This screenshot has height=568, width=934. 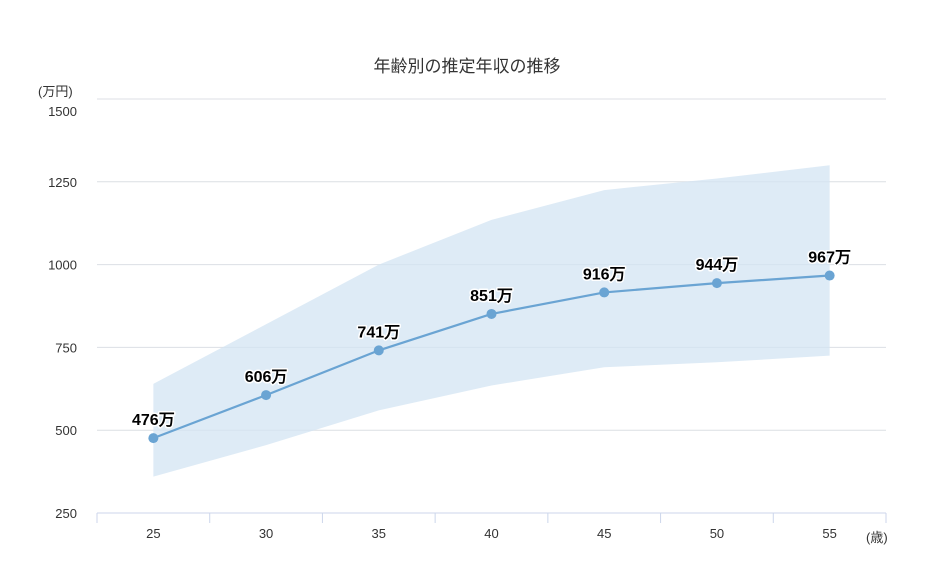 I want to click on x-axis, so click(x=491, y=517).